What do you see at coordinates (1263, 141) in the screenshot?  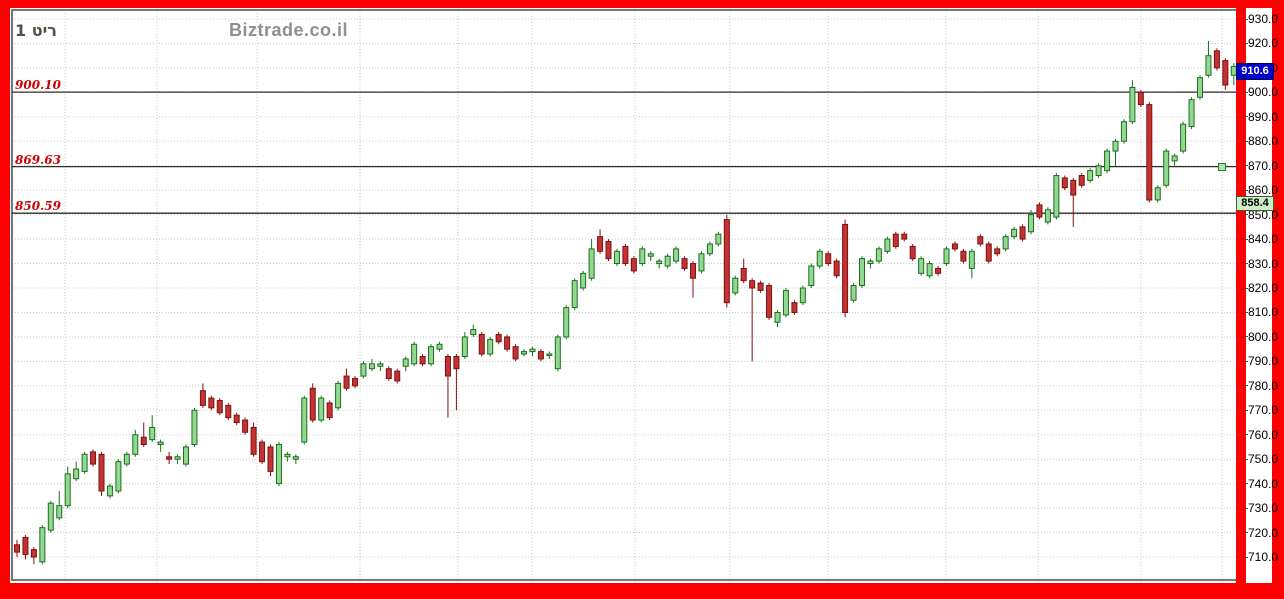 I see `axis-tick-label: 880.0` at bounding box center [1263, 141].